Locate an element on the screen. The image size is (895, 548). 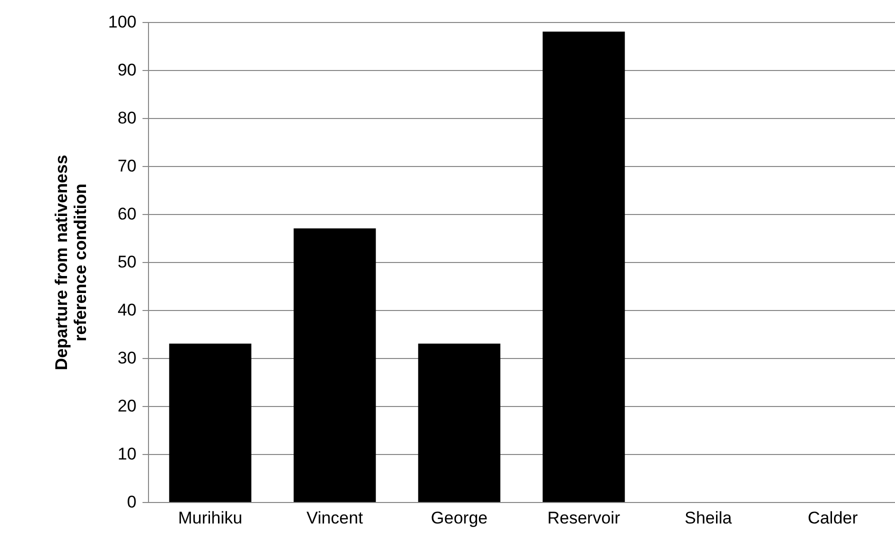
y-tick-label: 100 is located at coordinates (122, 22).